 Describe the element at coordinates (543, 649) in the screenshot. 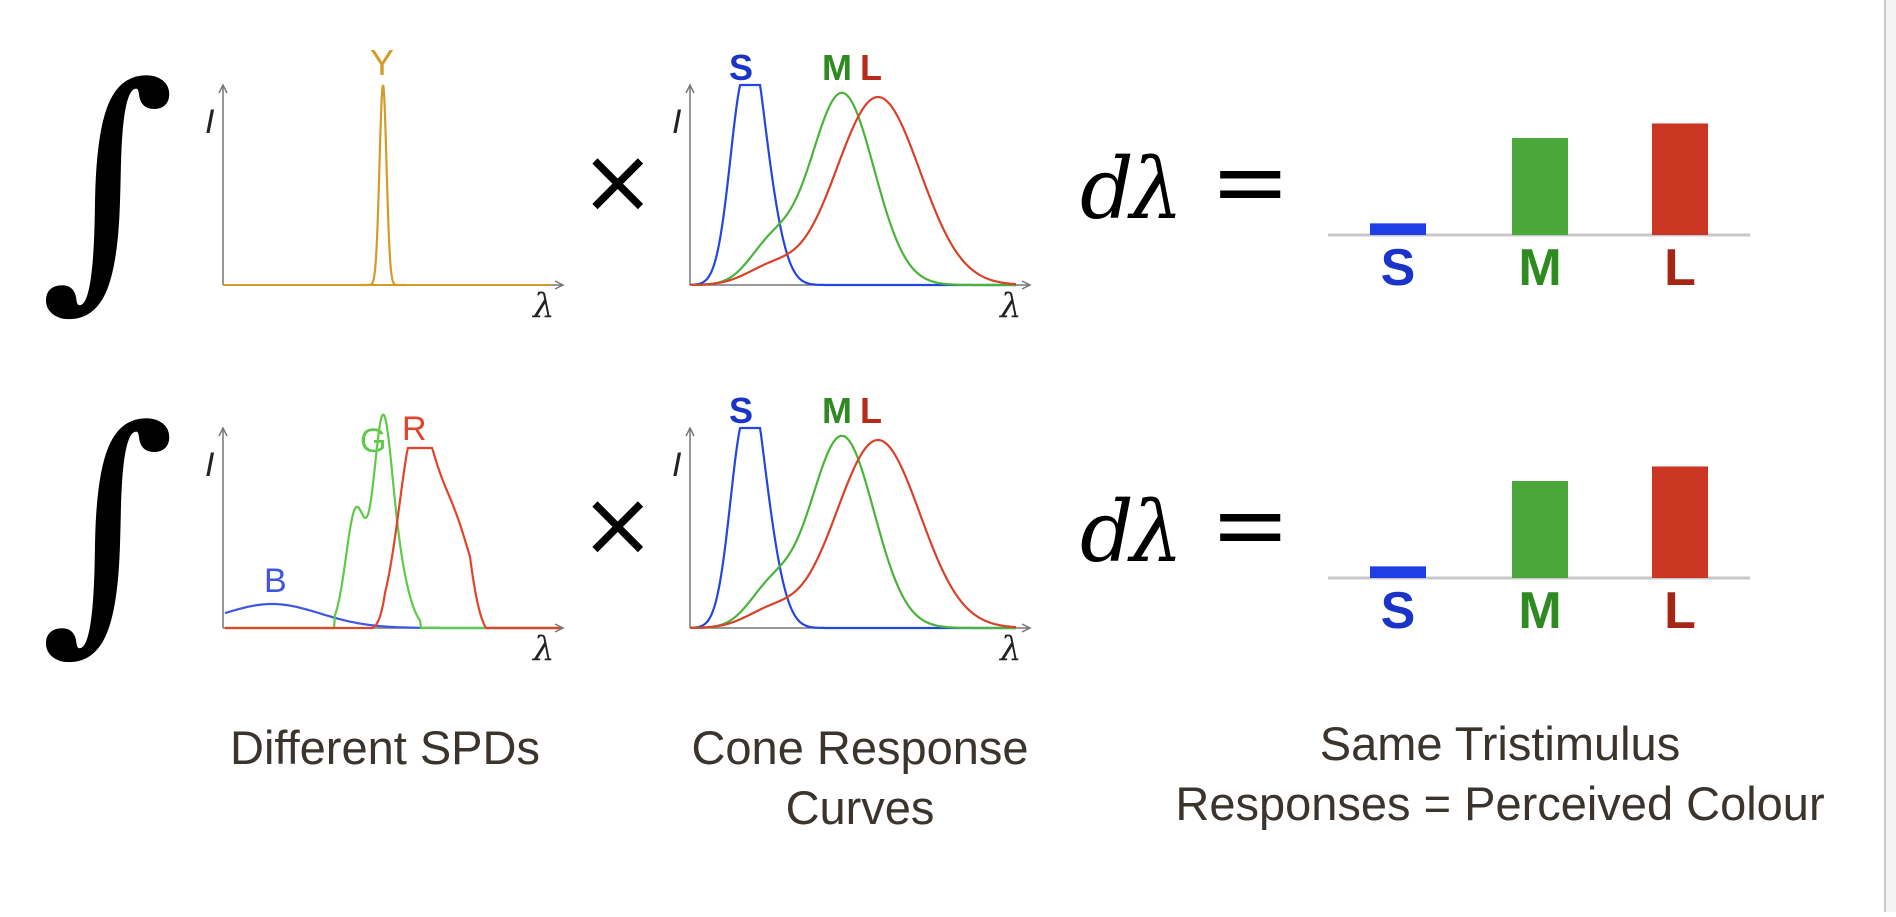

I see `spd-plot-2-x-label: λ` at that location.